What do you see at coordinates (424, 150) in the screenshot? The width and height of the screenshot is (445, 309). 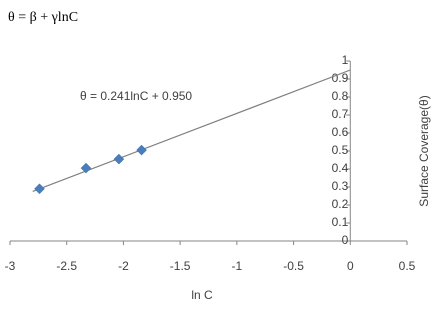 I see `y-axis-label: Surface Coverage(θ)` at bounding box center [424, 150].